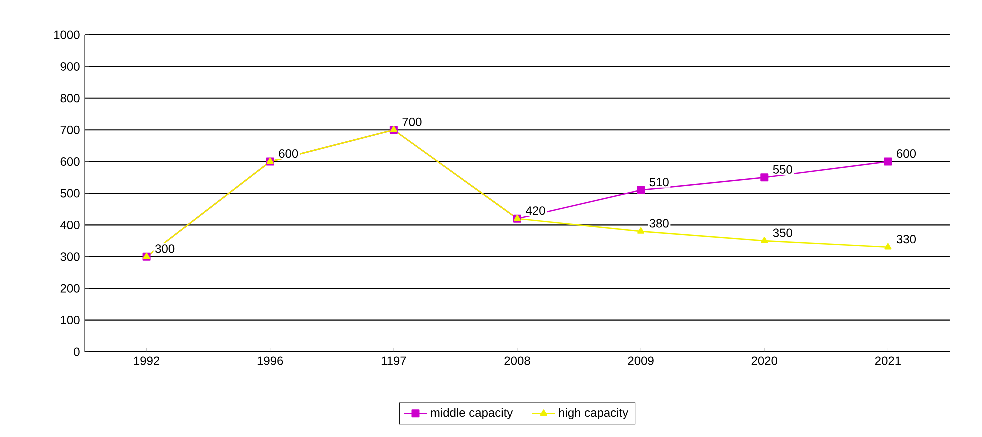 The width and height of the screenshot is (982, 437). Describe the element at coordinates (659, 182) in the screenshot. I see `data-label: 510` at that location.